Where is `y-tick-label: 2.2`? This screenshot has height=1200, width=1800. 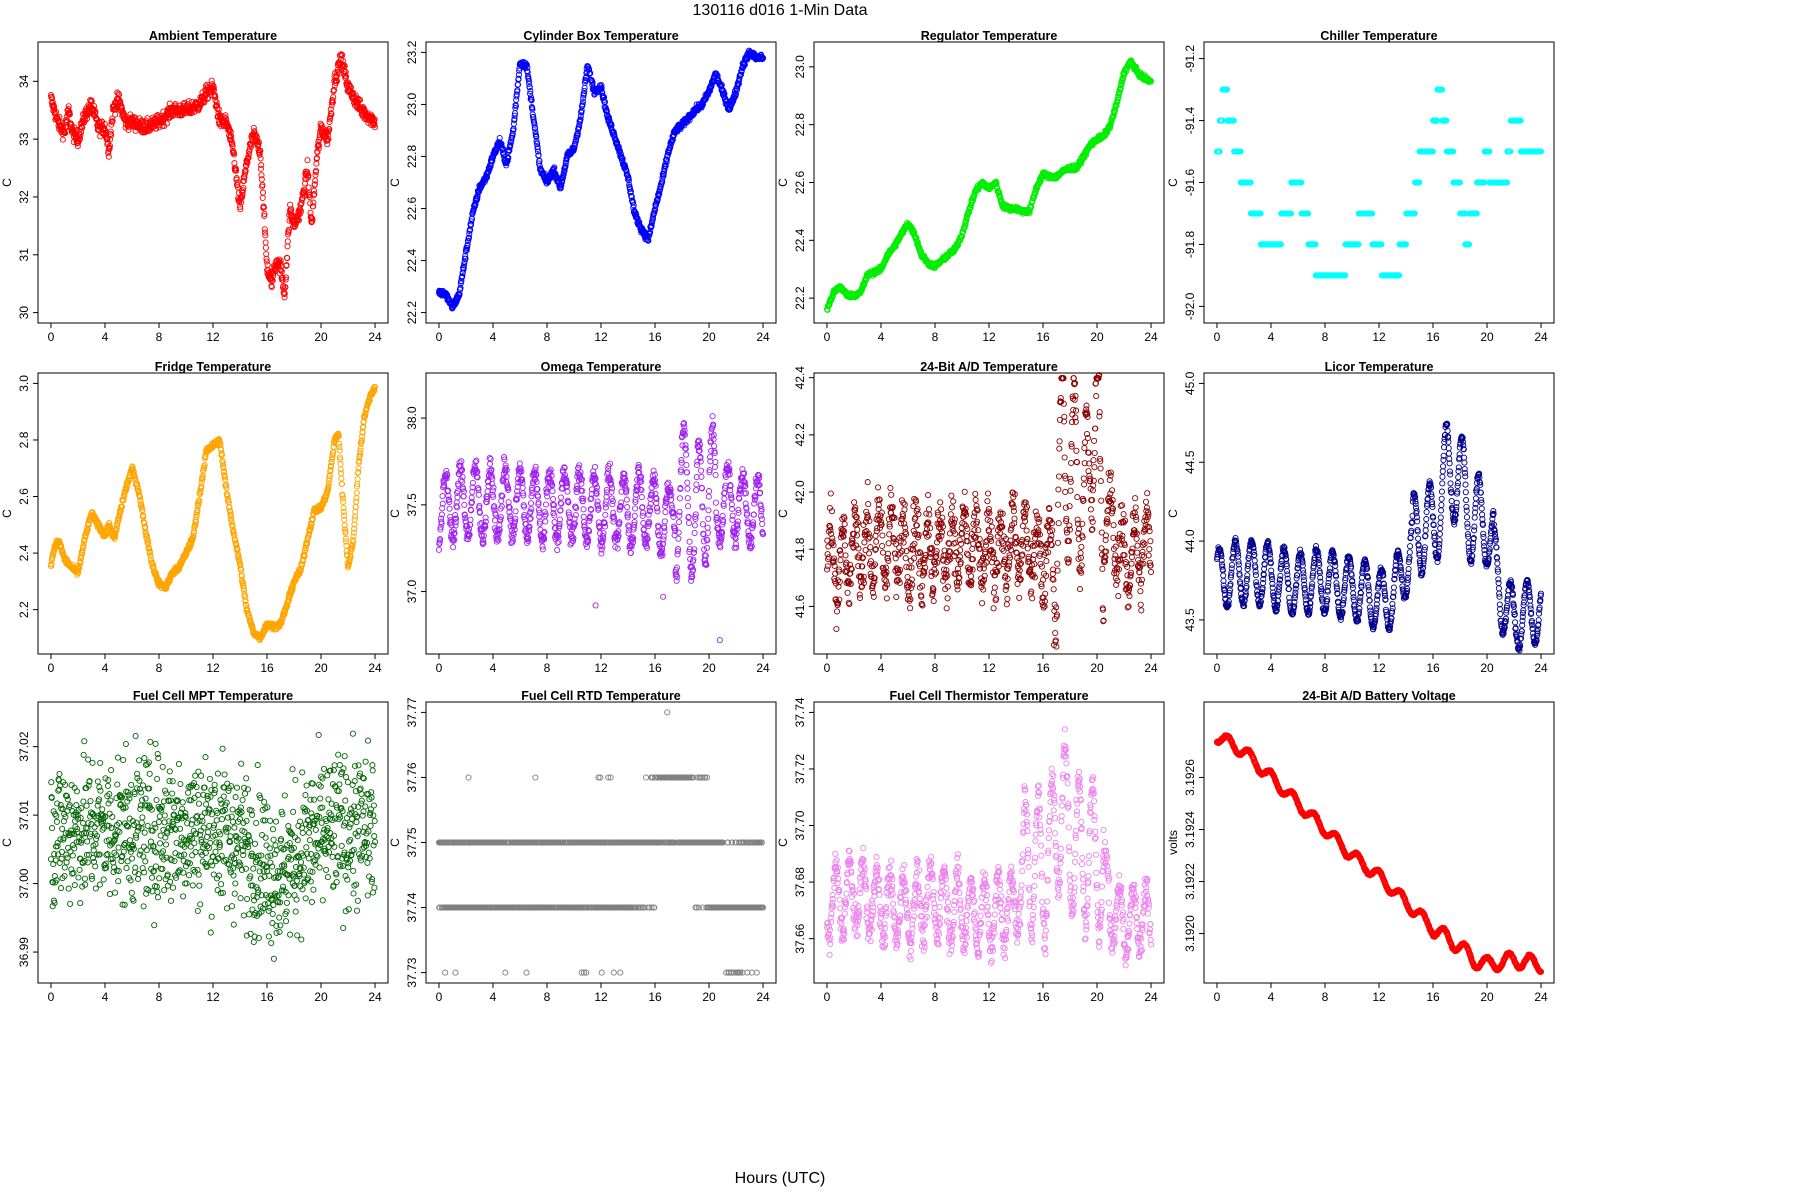
y-tick-label: 2.2 is located at coordinates (24, 609).